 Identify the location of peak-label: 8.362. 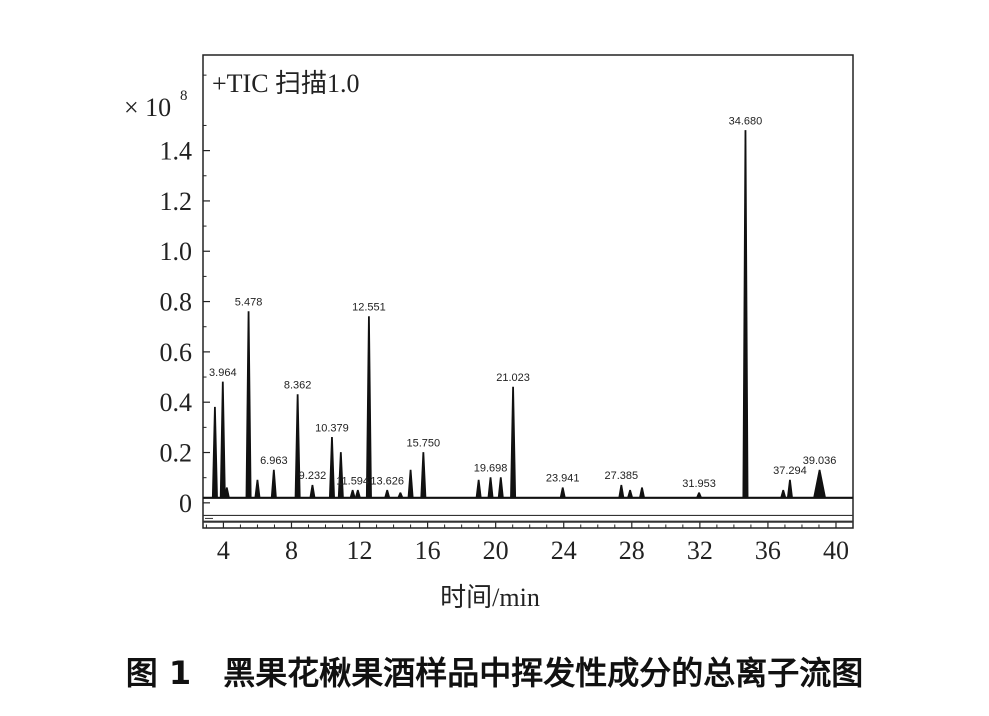
(298, 386).